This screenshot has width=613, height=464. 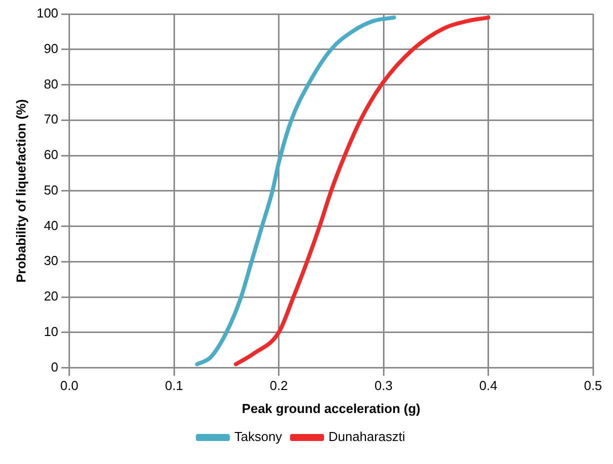 What do you see at coordinates (174, 386) in the screenshot?
I see `x-tick-label: 0.1` at bounding box center [174, 386].